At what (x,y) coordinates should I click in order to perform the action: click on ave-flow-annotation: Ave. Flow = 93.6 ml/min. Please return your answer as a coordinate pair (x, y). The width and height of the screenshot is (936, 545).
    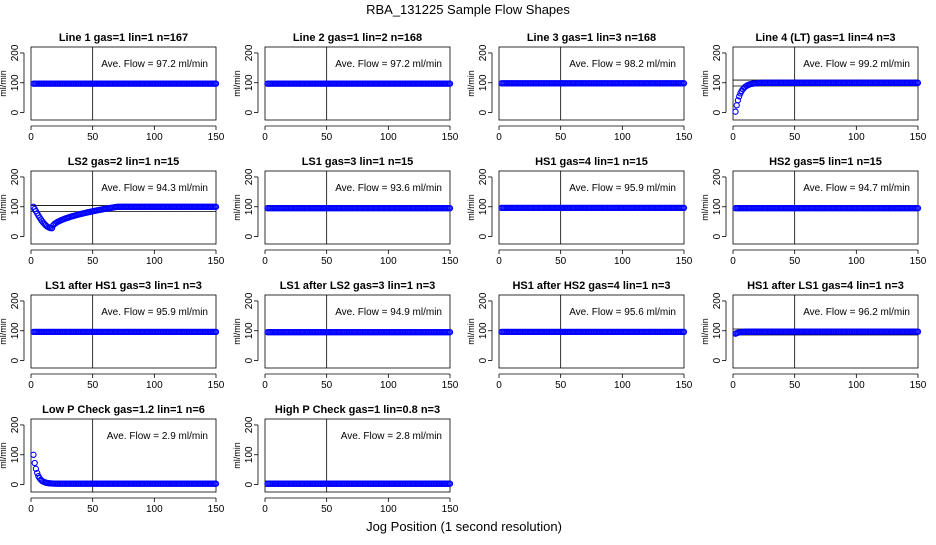
    Looking at the image, I should click on (388, 188).